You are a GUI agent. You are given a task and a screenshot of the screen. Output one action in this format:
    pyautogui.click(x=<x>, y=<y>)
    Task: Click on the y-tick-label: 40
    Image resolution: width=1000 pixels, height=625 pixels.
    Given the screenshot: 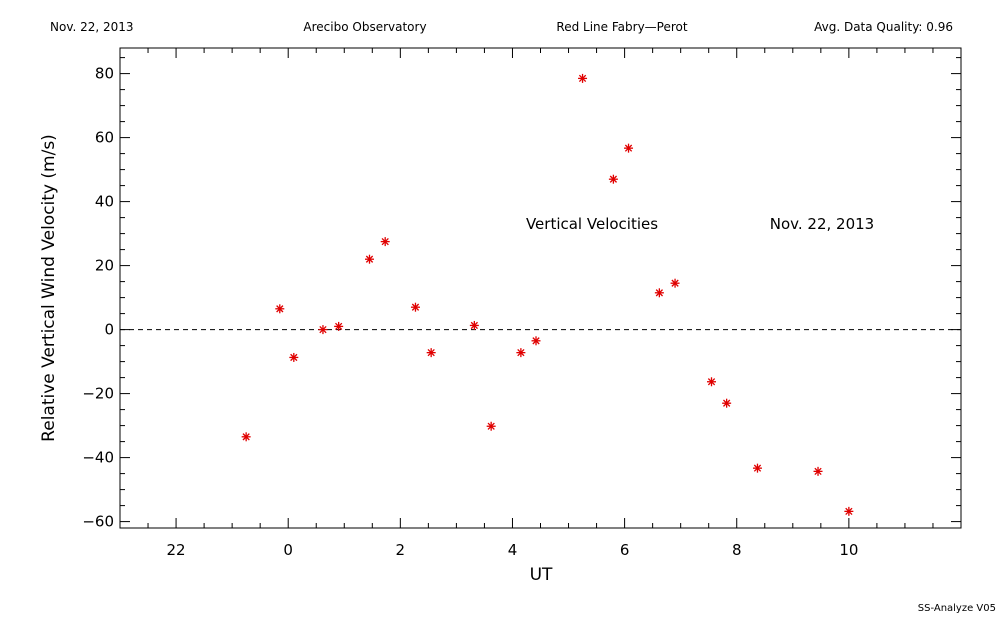 What is the action you would take?
    pyautogui.click(x=104, y=202)
    